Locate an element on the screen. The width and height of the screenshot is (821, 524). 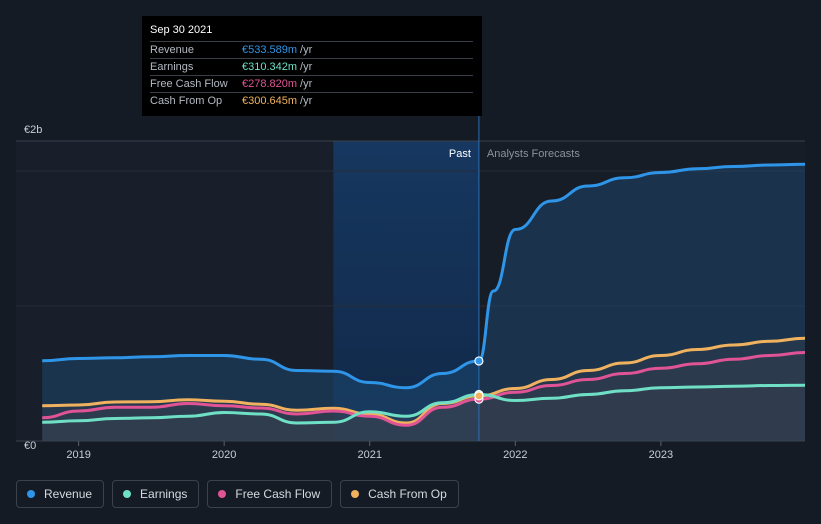
x-tick-label: 2020 is located at coordinates (224, 455).